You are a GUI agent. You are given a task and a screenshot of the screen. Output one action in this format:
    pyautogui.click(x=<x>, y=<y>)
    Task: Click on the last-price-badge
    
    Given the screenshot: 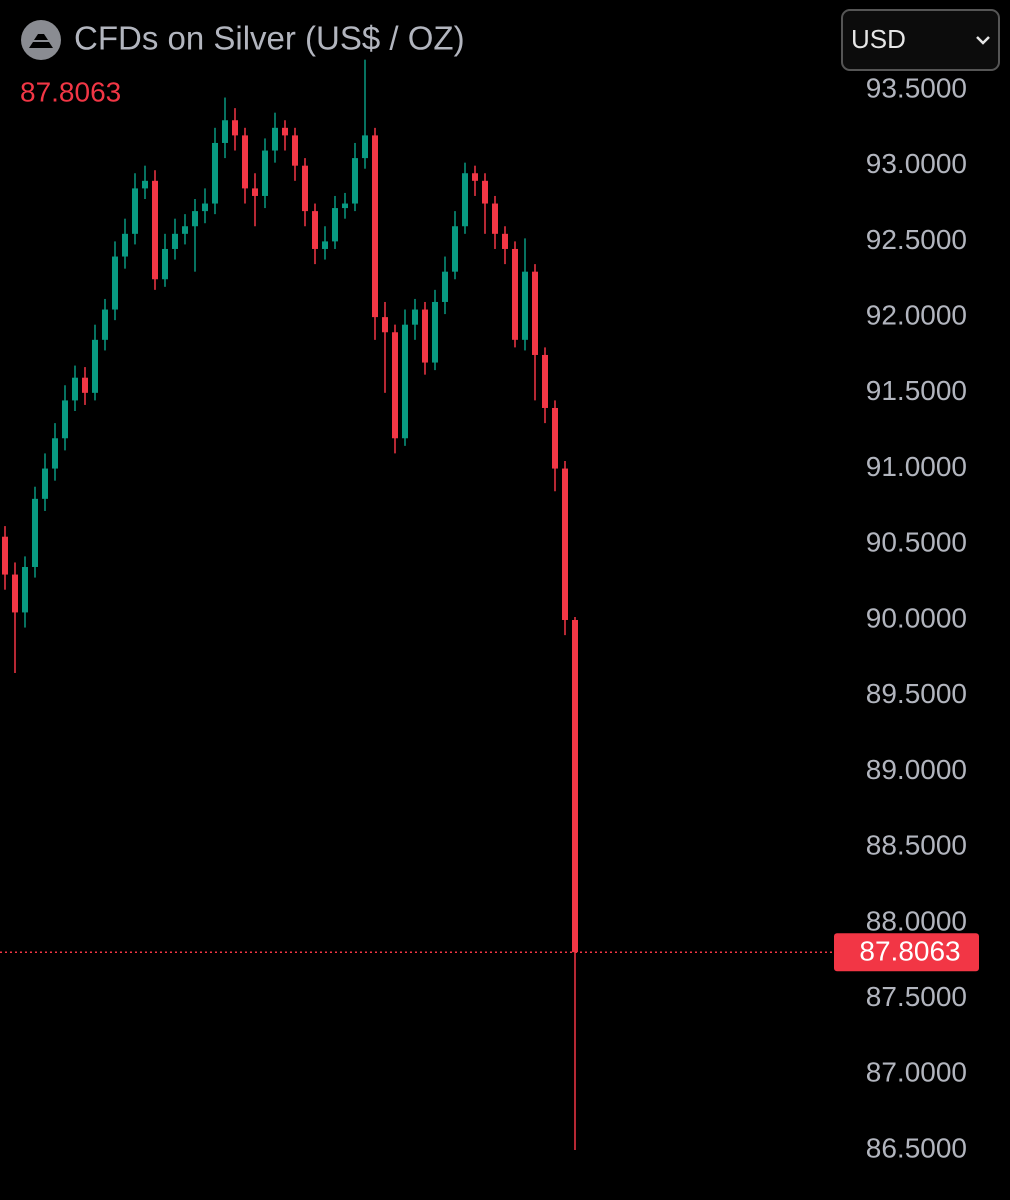 What is the action you would take?
    pyautogui.click(x=906, y=952)
    